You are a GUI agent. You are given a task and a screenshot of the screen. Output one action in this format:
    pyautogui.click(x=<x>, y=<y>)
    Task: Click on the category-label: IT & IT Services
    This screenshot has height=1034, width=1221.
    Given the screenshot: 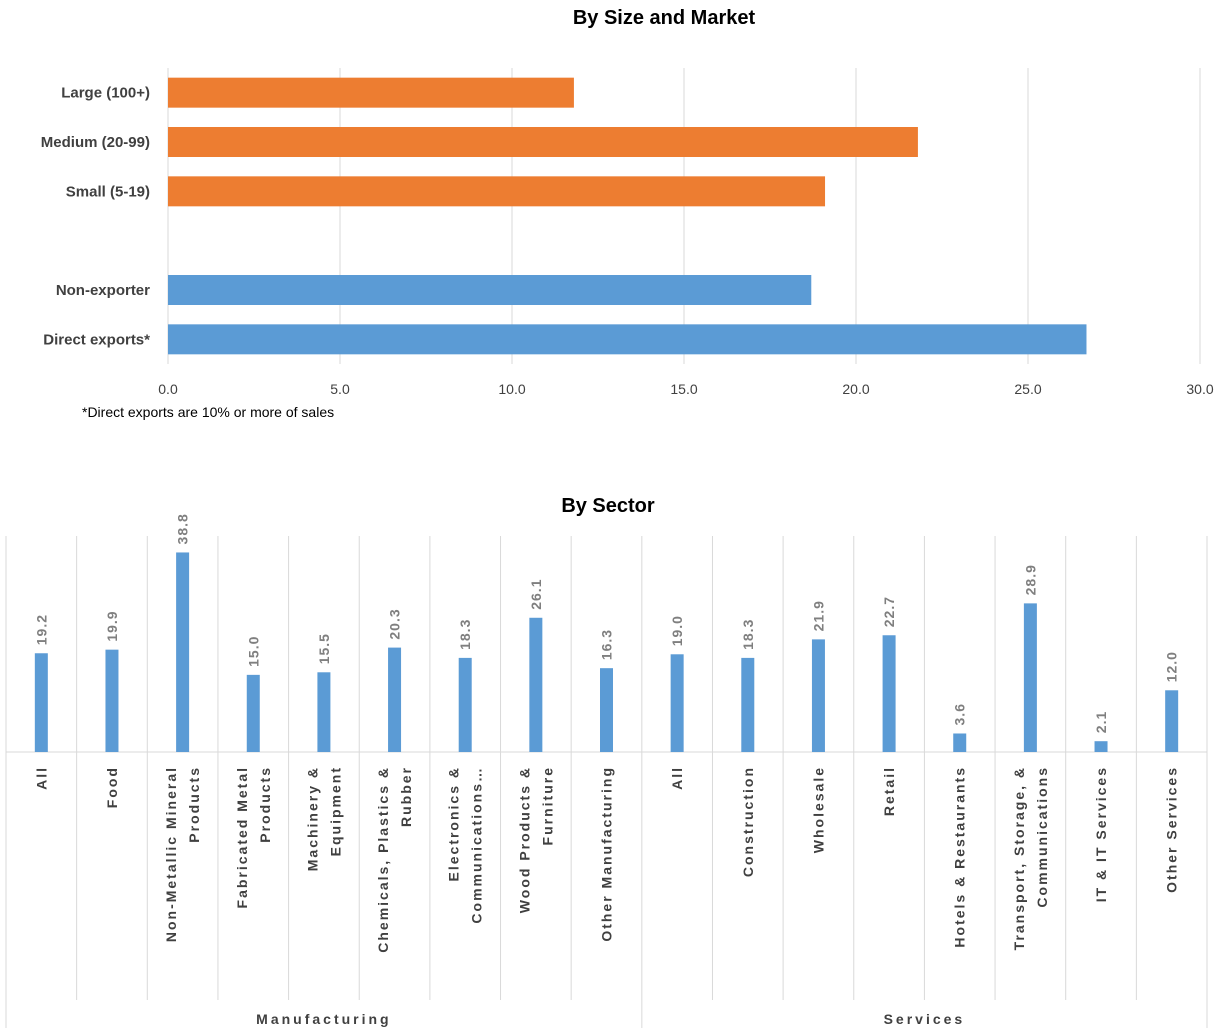 What is the action you would take?
    pyautogui.click(x=1101, y=834)
    